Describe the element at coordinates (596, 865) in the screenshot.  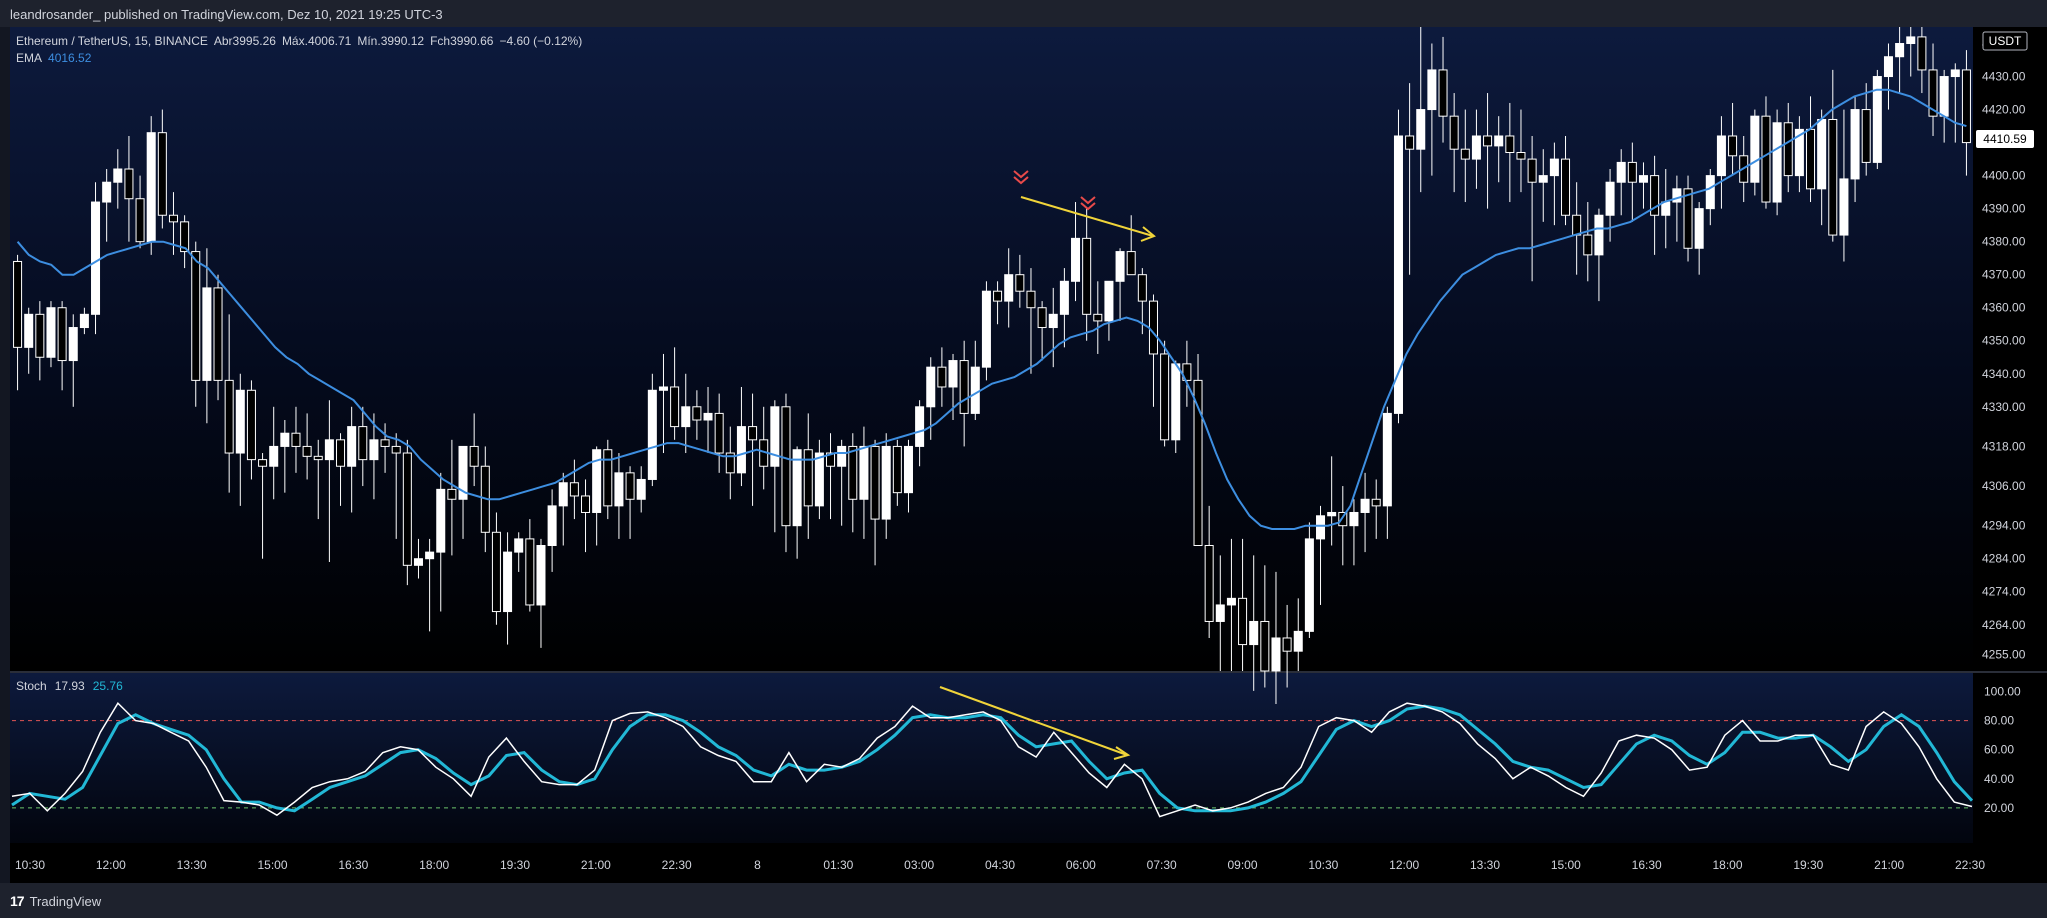
I see `time-tick-label: 21:00` at that location.